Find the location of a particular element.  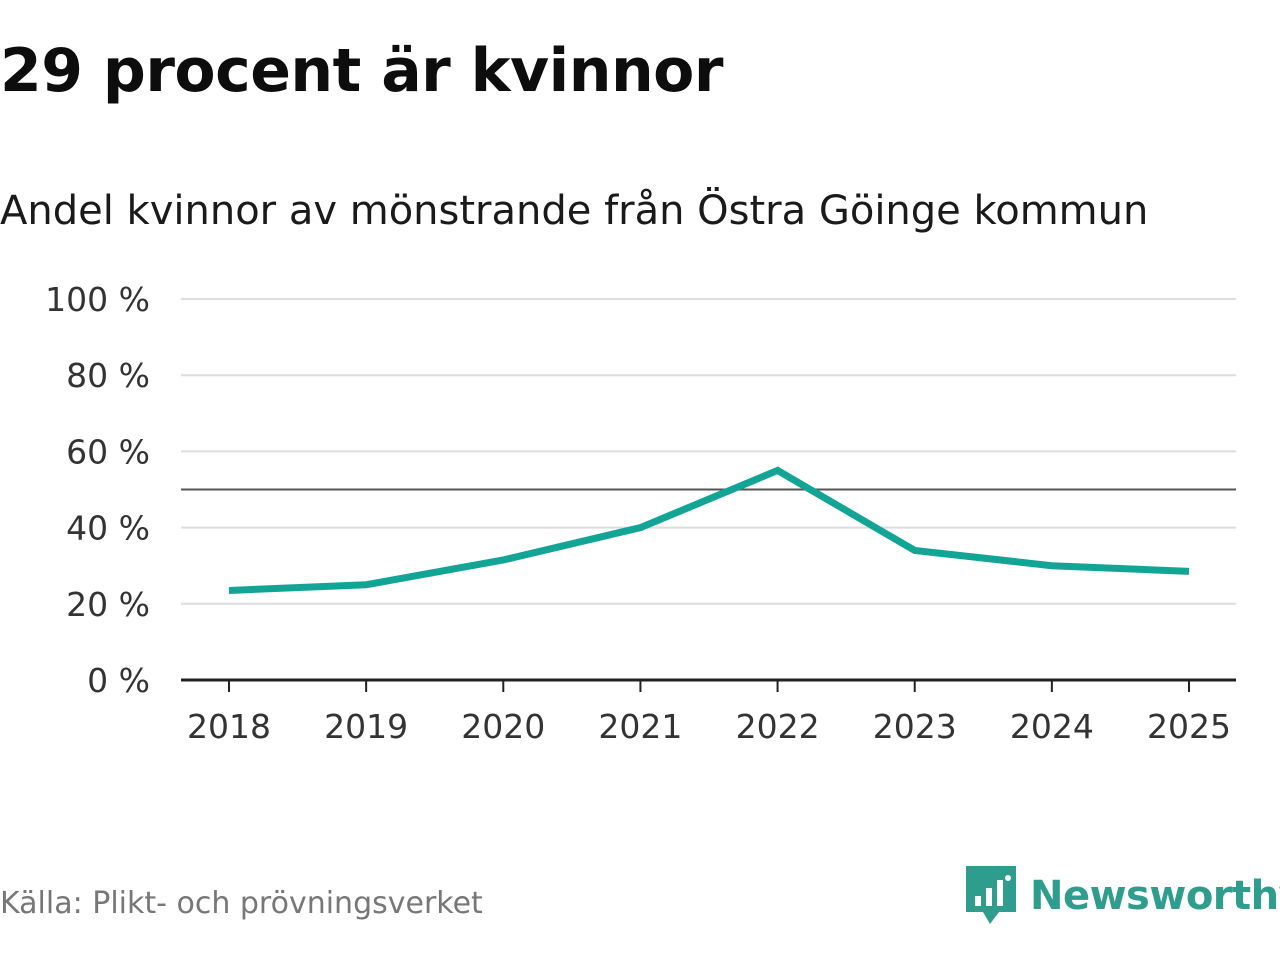

x-axis is located at coordinates (708, 685).